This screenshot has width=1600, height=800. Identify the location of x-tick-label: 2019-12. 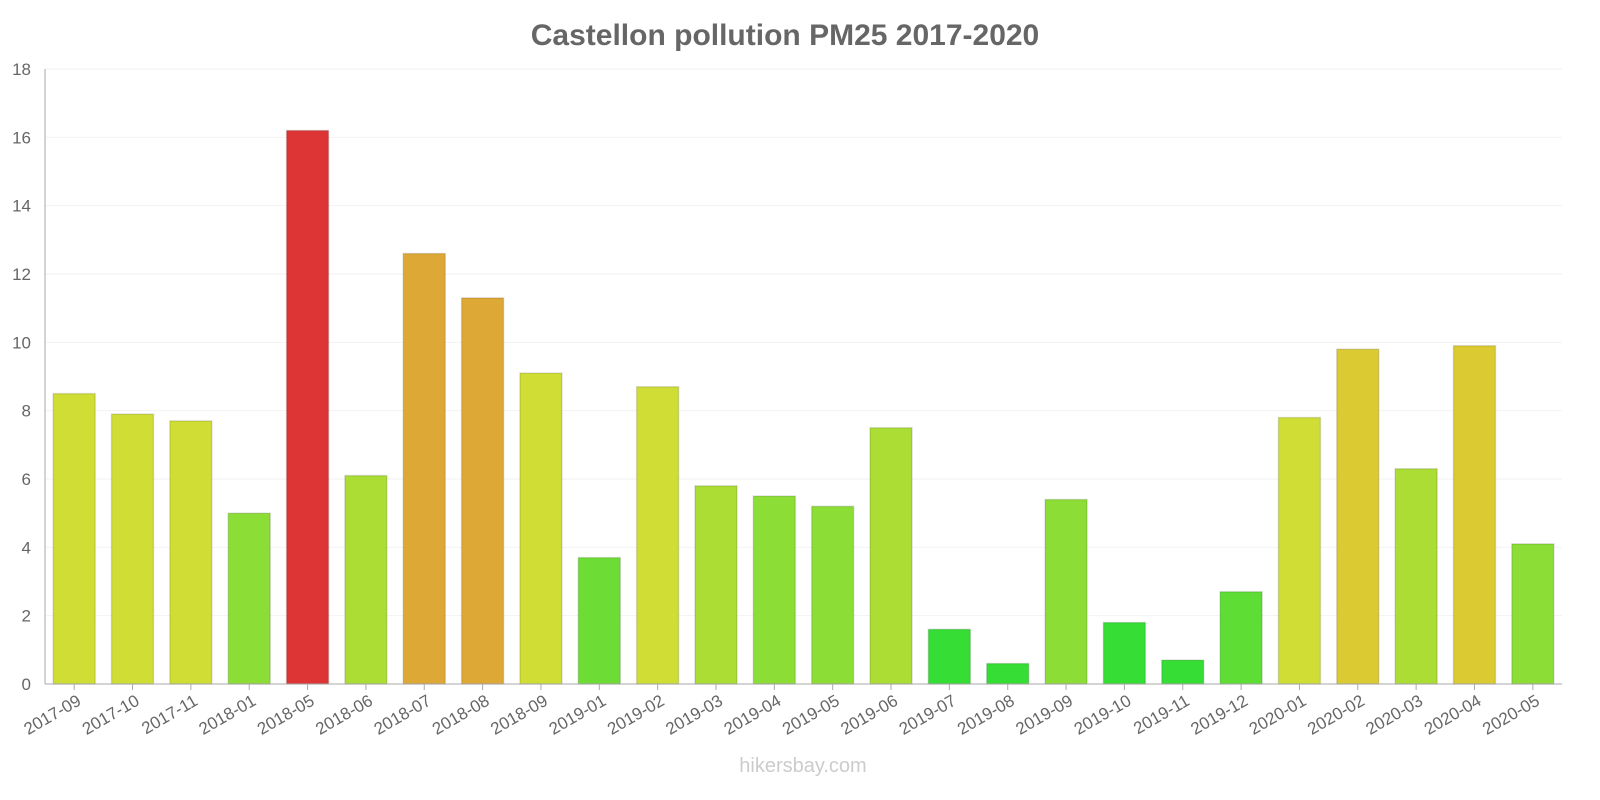
(1220, 715).